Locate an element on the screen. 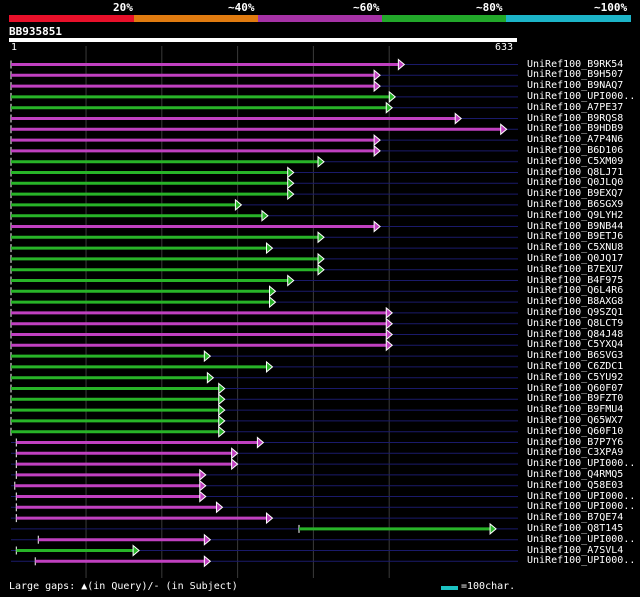 This screenshot has width=640, height=597. hit-label: UniRef100_Q4RMQ5 is located at coordinates (575, 474).